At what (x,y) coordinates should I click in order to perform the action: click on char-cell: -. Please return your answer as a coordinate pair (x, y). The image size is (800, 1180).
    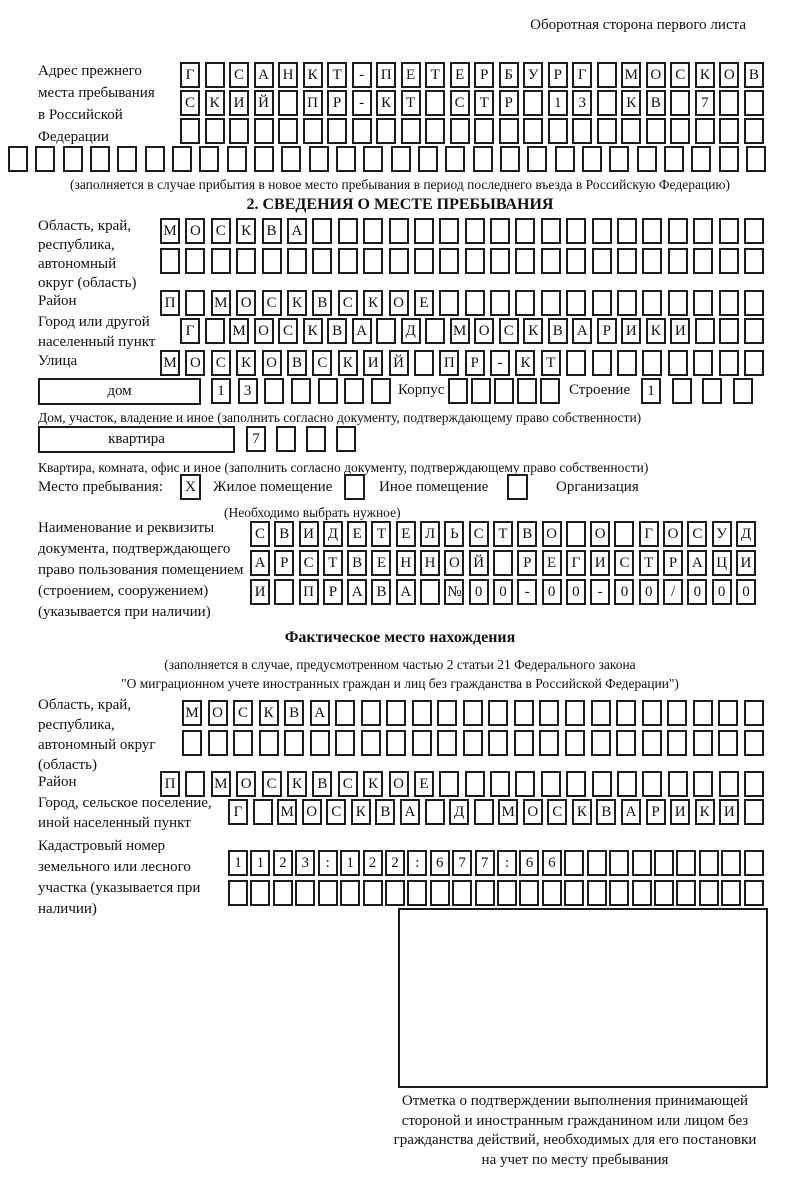
    Looking at the image, I should click on (600, 592).